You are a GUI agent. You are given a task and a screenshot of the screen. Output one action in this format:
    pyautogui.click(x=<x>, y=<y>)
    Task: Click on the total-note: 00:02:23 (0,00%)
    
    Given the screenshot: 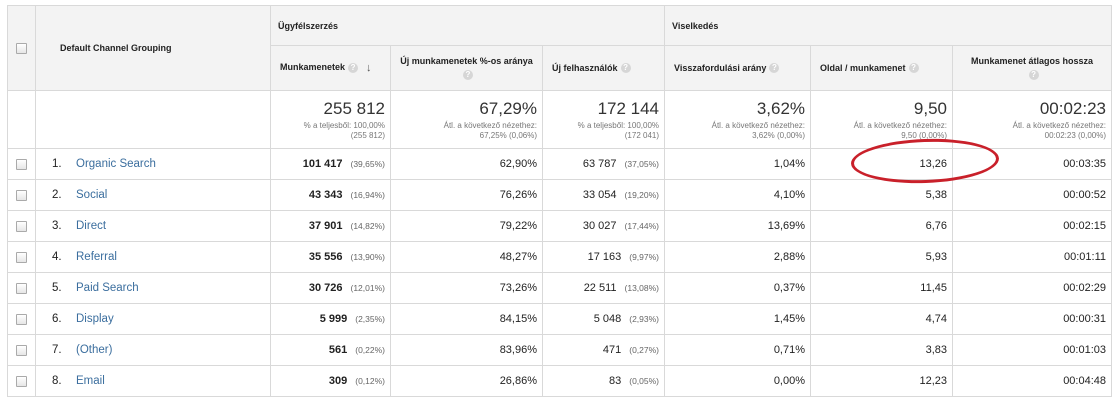 What is the action you would take?
    pyautogui.click(x=1075, y=135)
    